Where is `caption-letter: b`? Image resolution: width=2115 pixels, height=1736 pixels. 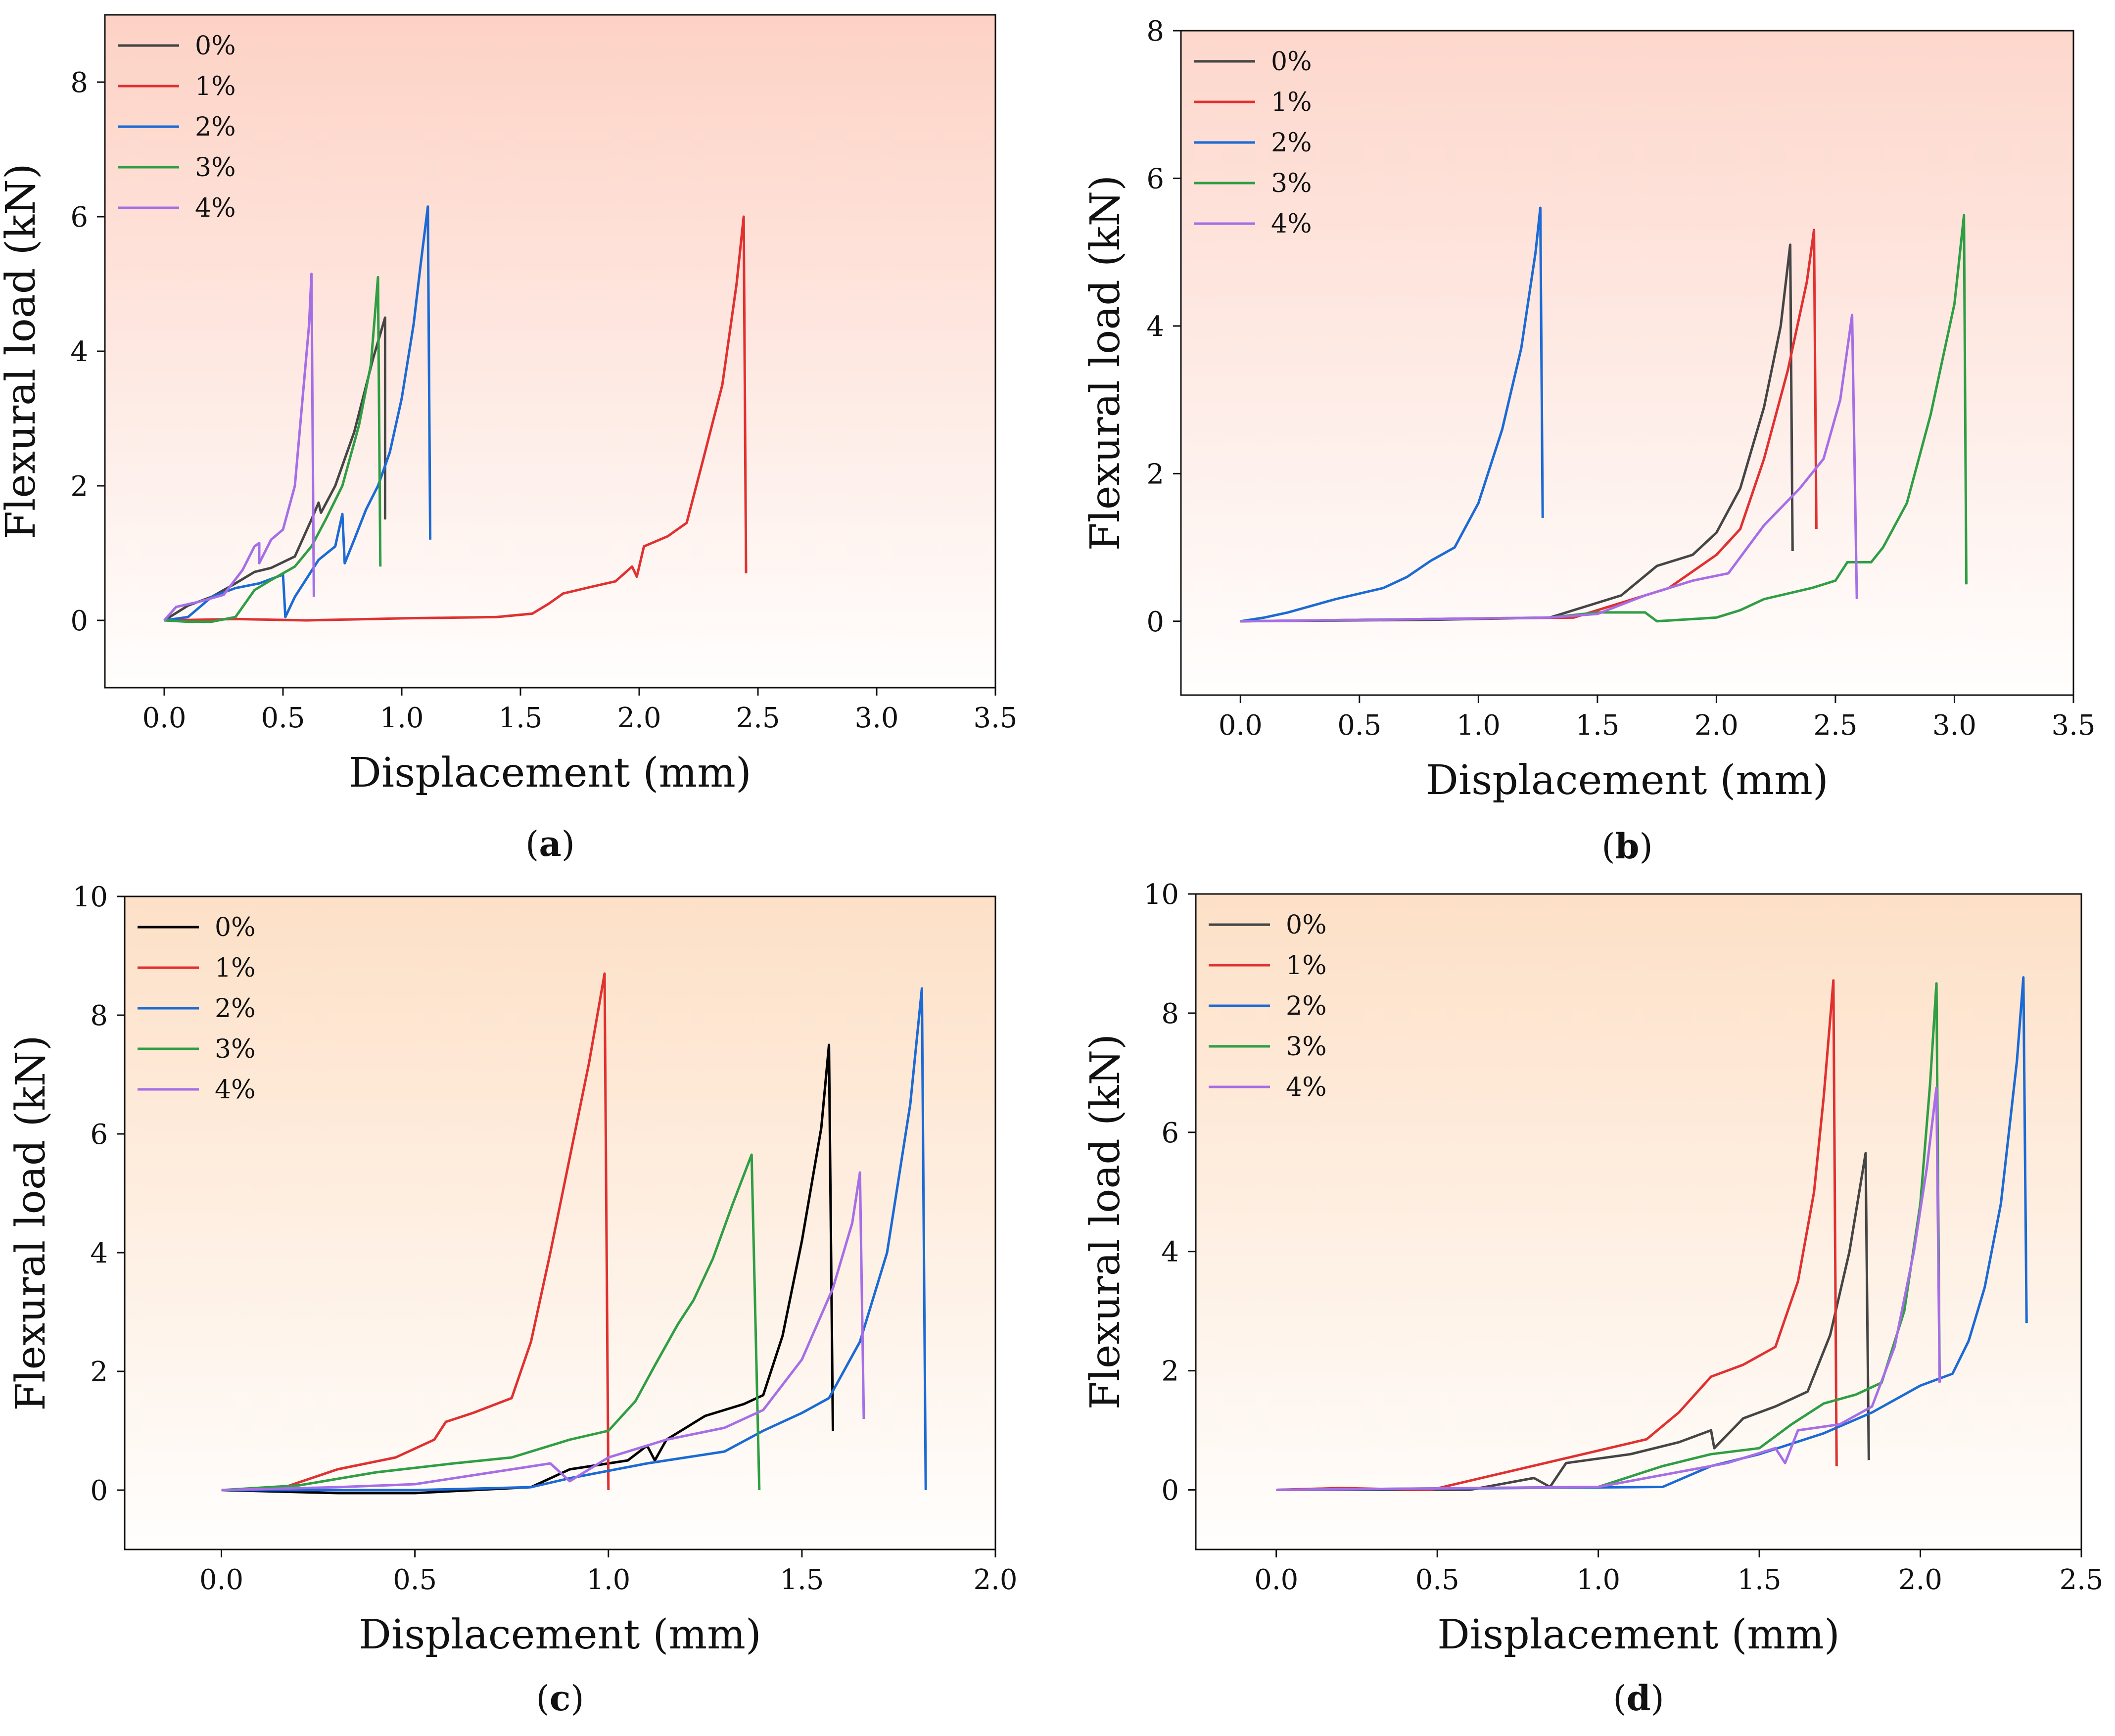 caption-letter: b is located at coordinates (1628, 846).